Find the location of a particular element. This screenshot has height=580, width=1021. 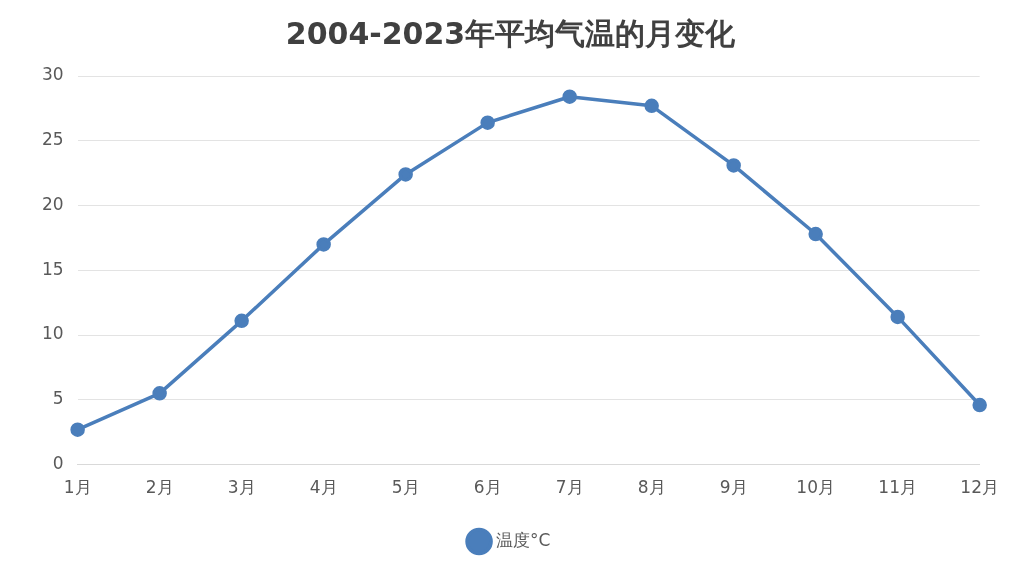

x-tick-label: 7月 is located at coordinates (569, 487).